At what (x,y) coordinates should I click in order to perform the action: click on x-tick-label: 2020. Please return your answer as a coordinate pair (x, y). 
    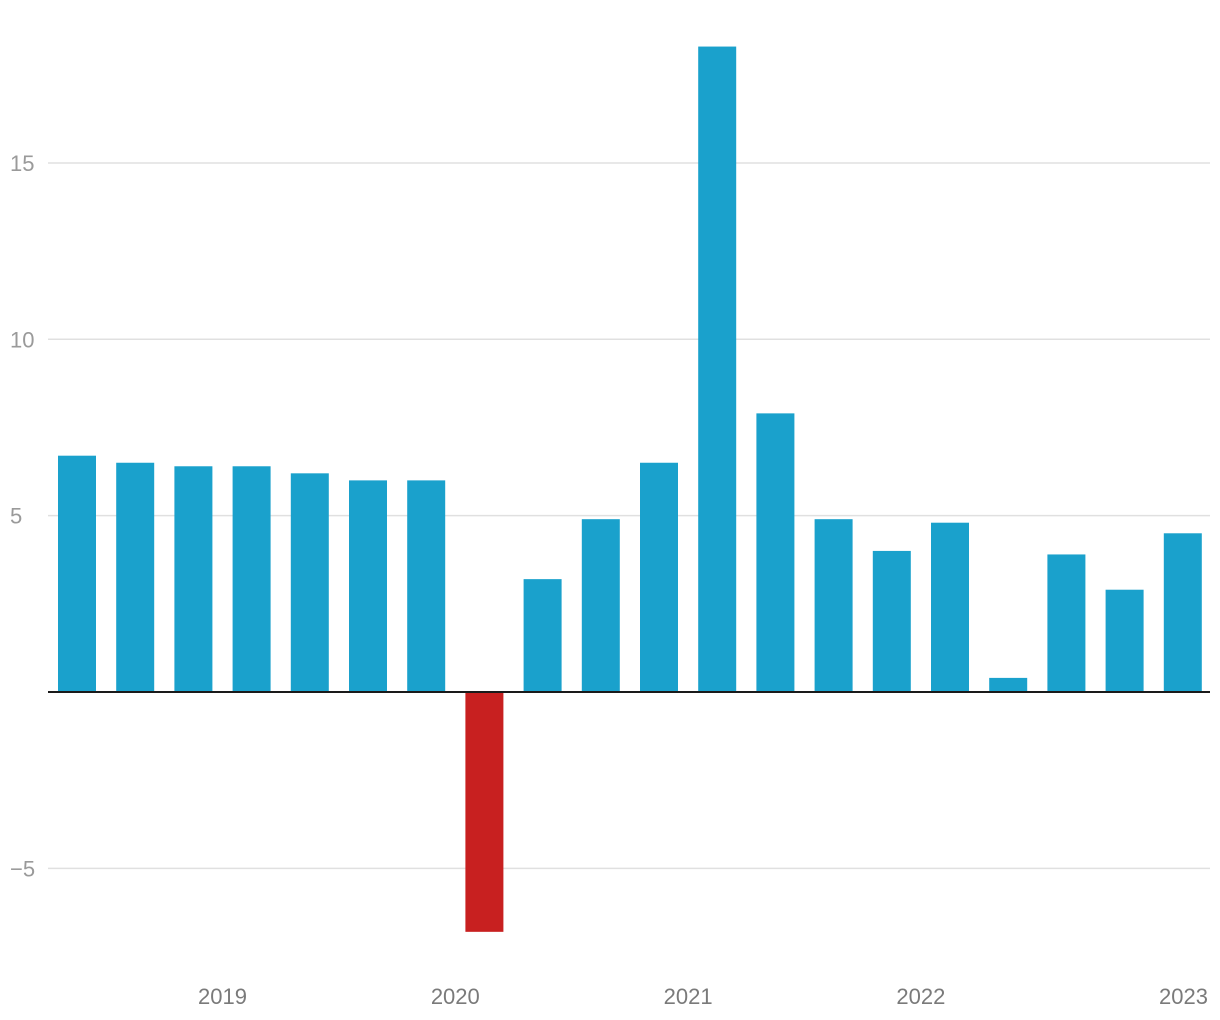
    Looking at the image, I should click on (455, 996).